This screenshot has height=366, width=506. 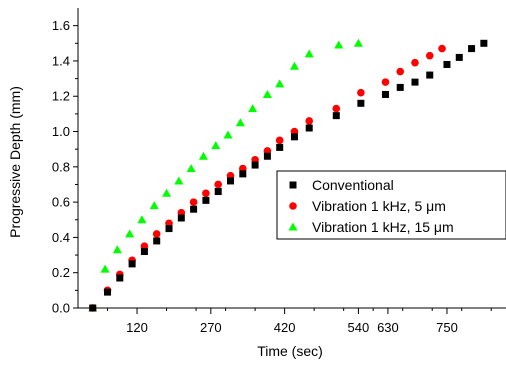 What do you see at coordinates (383, 227) in the screenshot?
I see `legend-label: Vibration 1 kHz, 15 μm` at bounding box center [383, 227].